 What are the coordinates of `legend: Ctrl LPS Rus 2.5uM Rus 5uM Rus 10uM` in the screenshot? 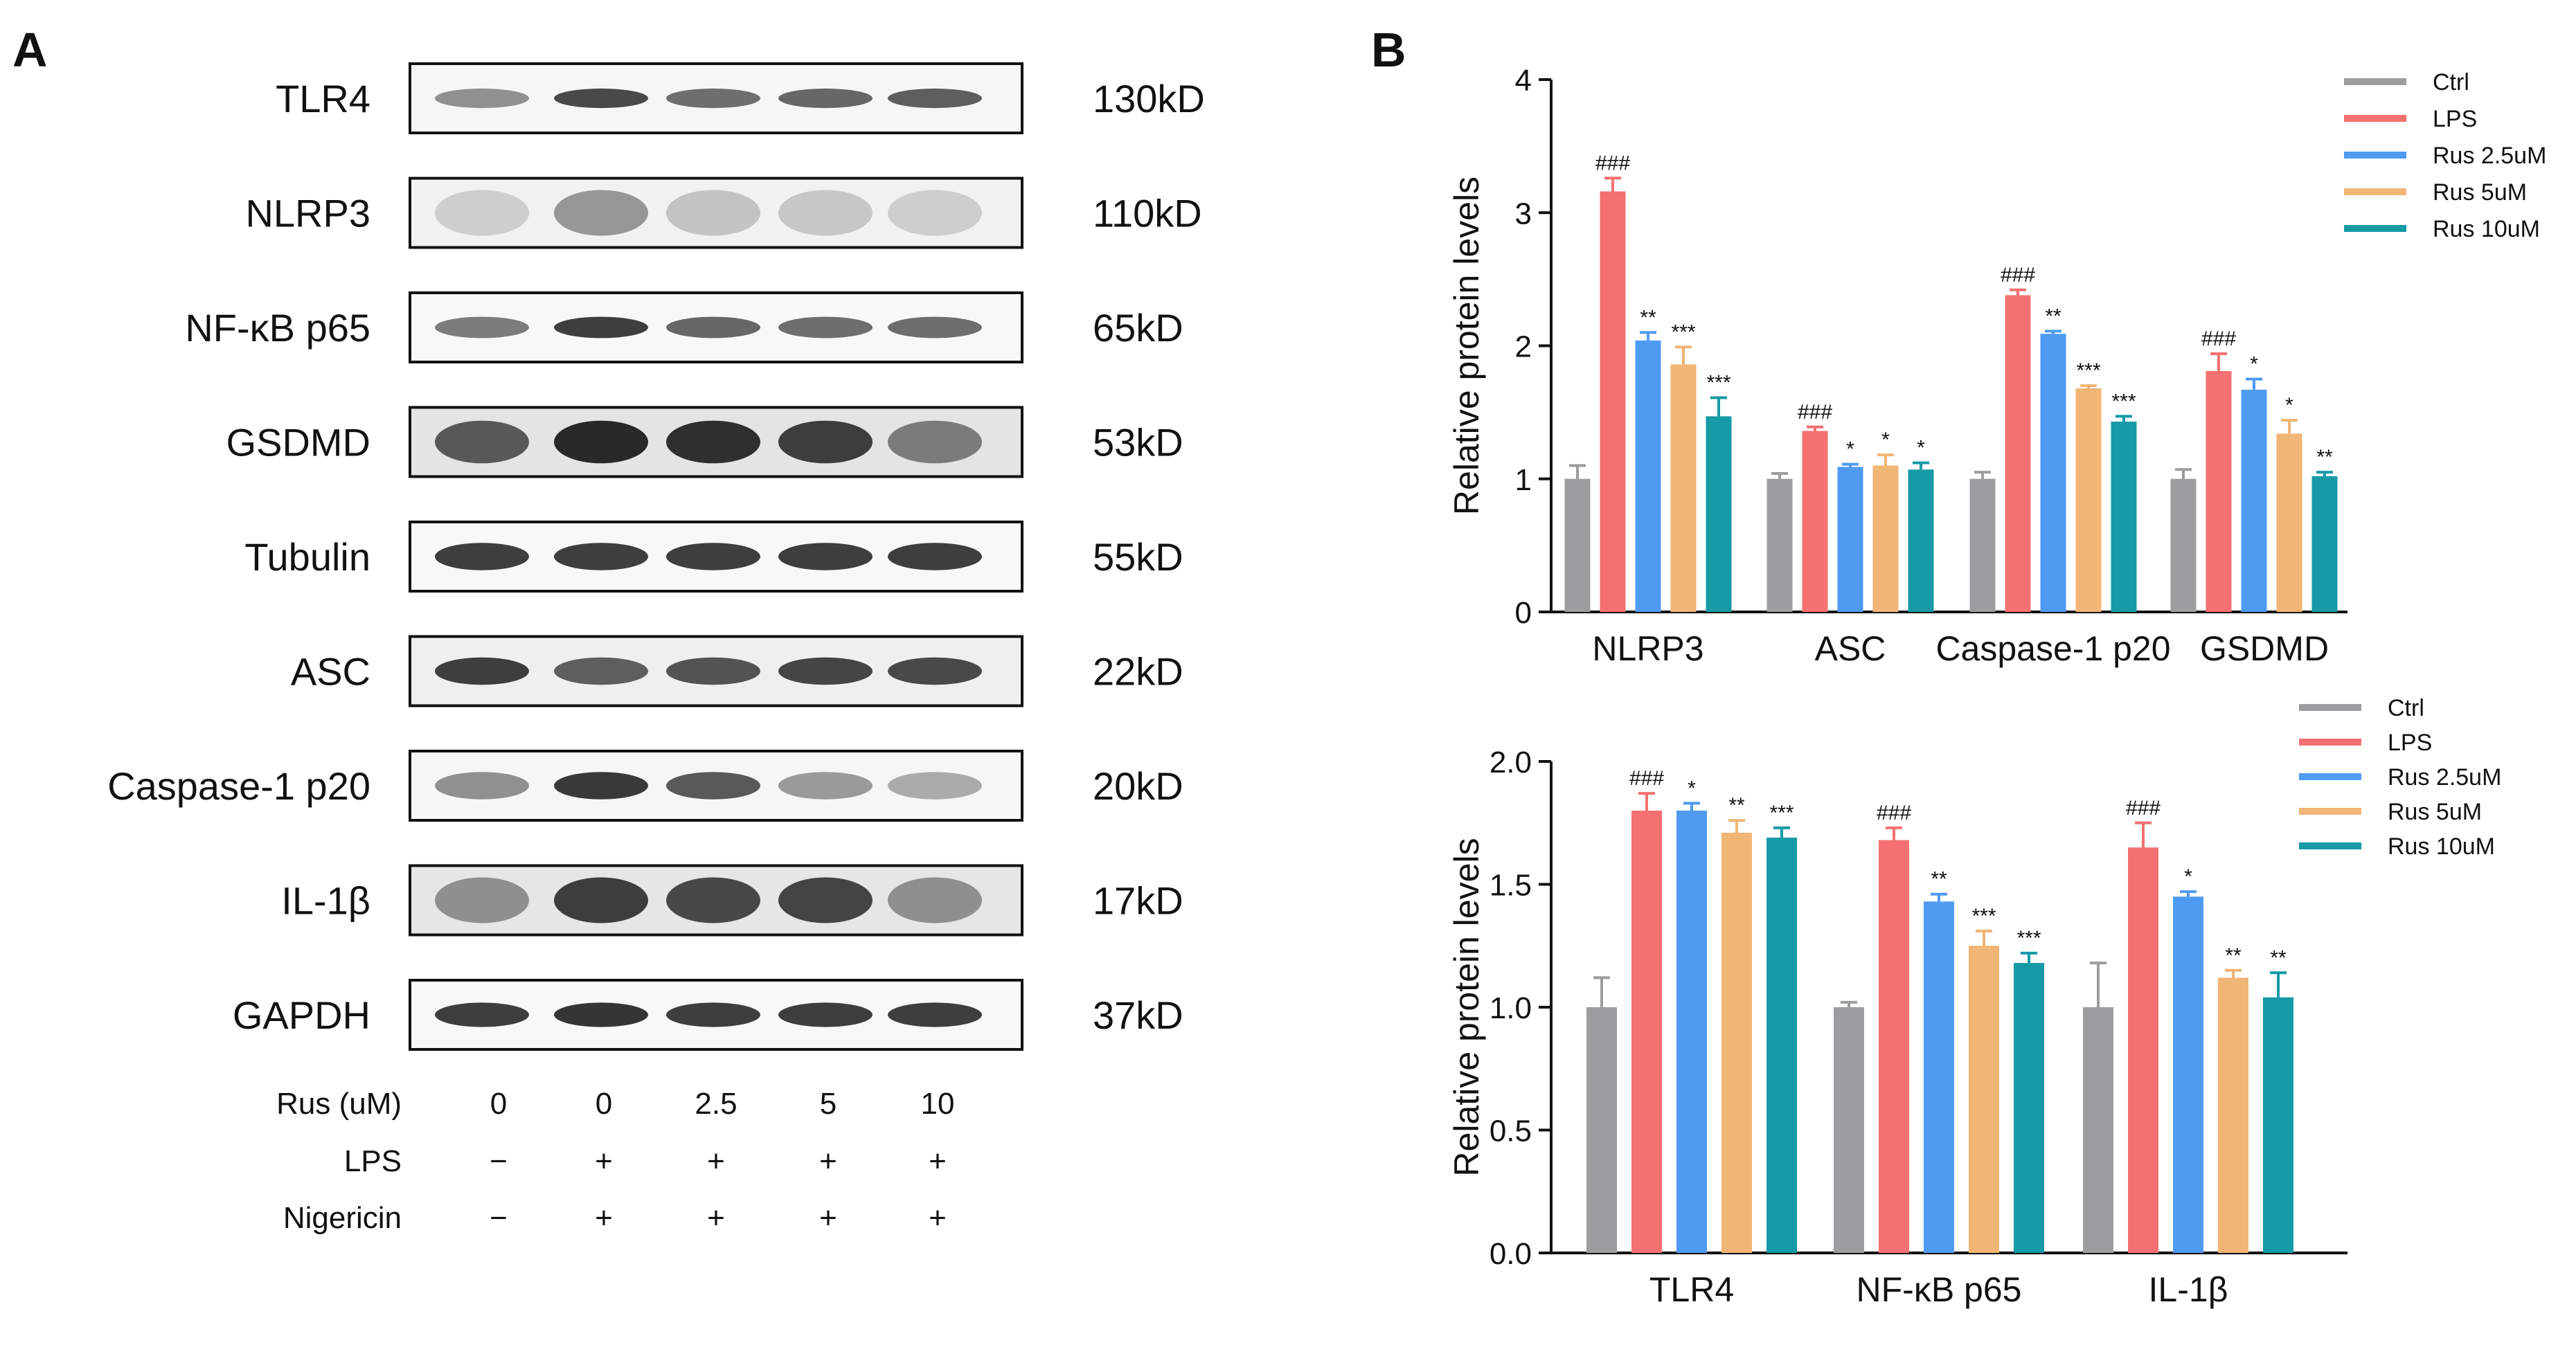 It's located at (2445, 155).